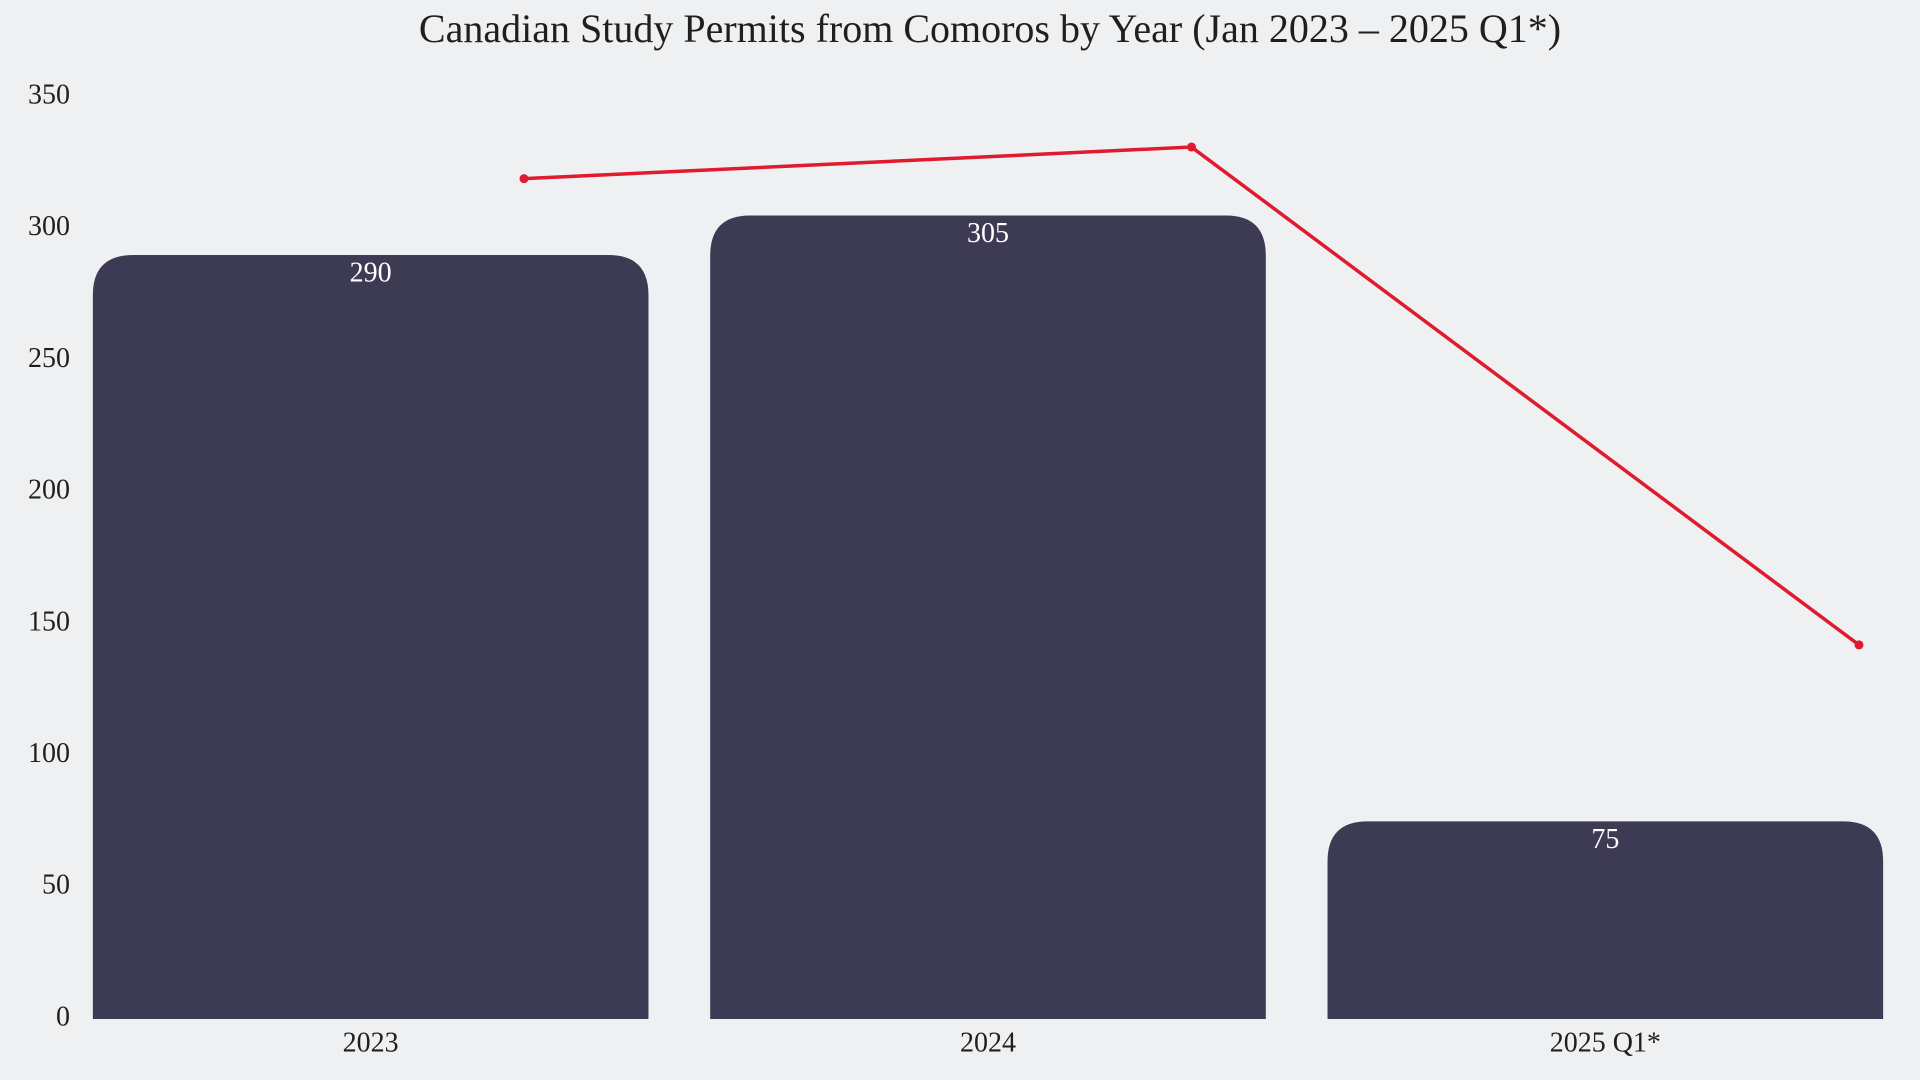 This screenshot has height=1080, width=1920. I want to click on y-tick-label: 350, so click(49, 94).